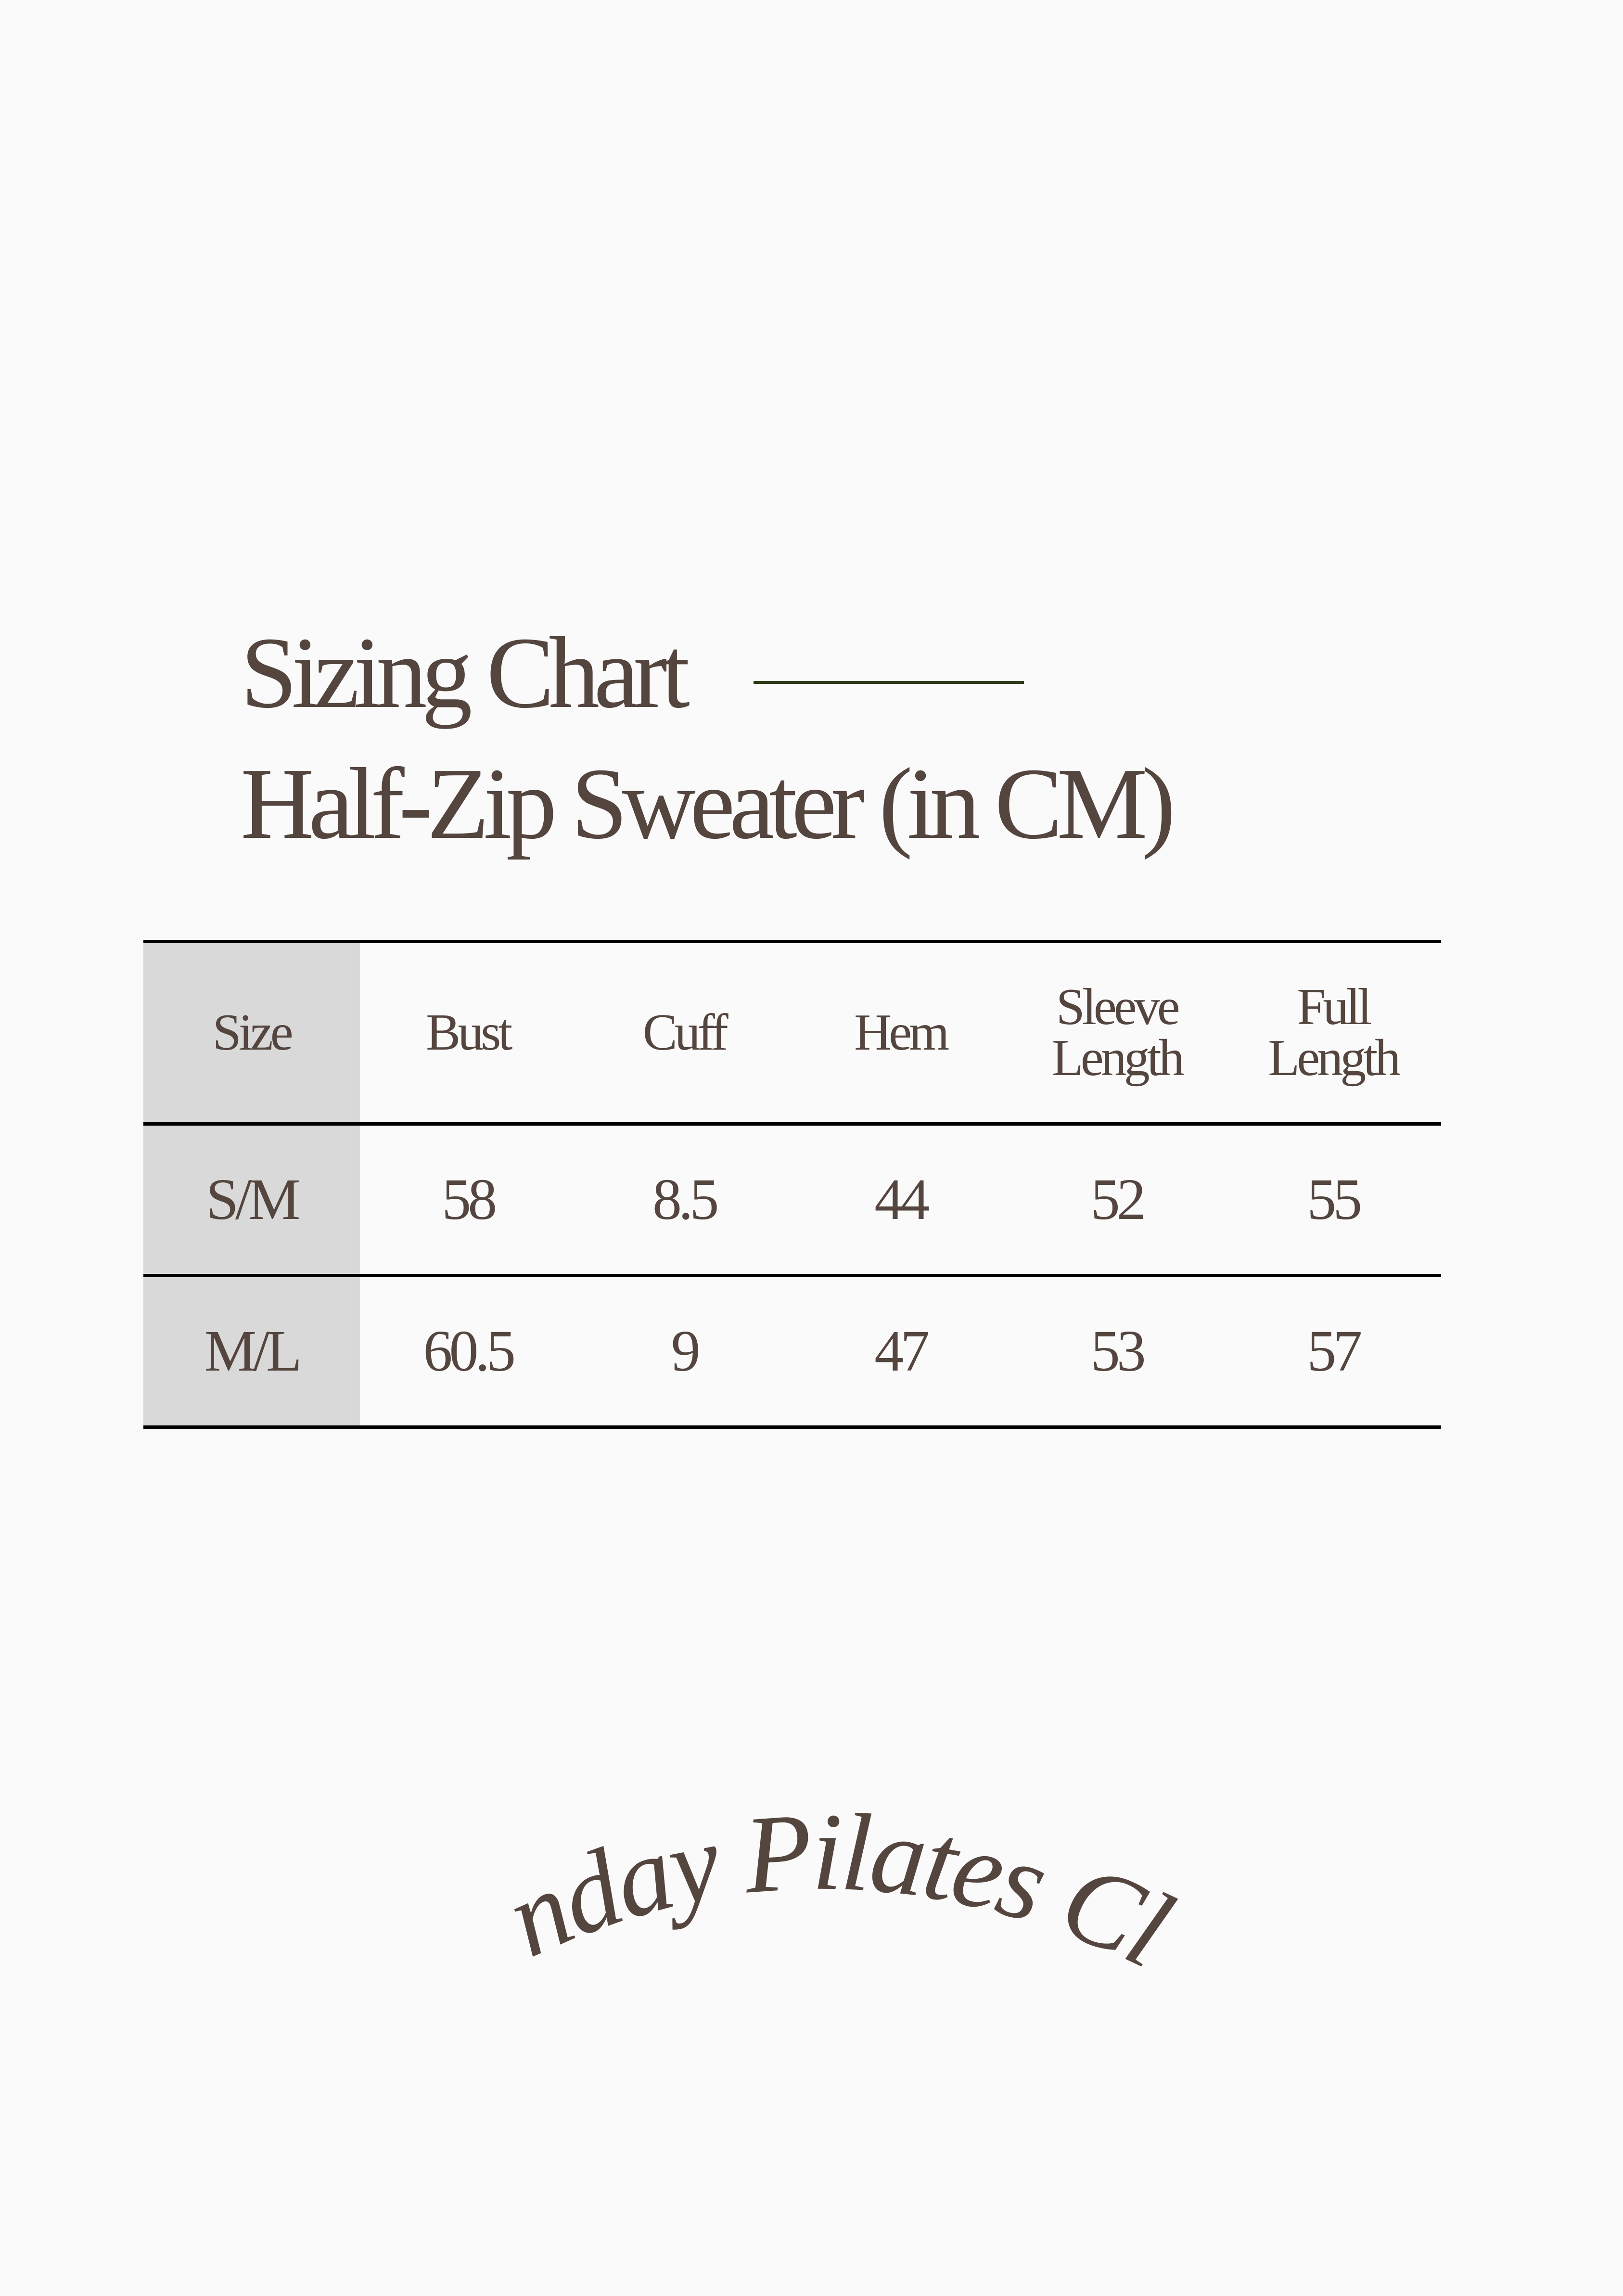 This screenshot has width=1623, height=2296. I want to click on title-line-1: Sizing Chart, so click(465, 672).